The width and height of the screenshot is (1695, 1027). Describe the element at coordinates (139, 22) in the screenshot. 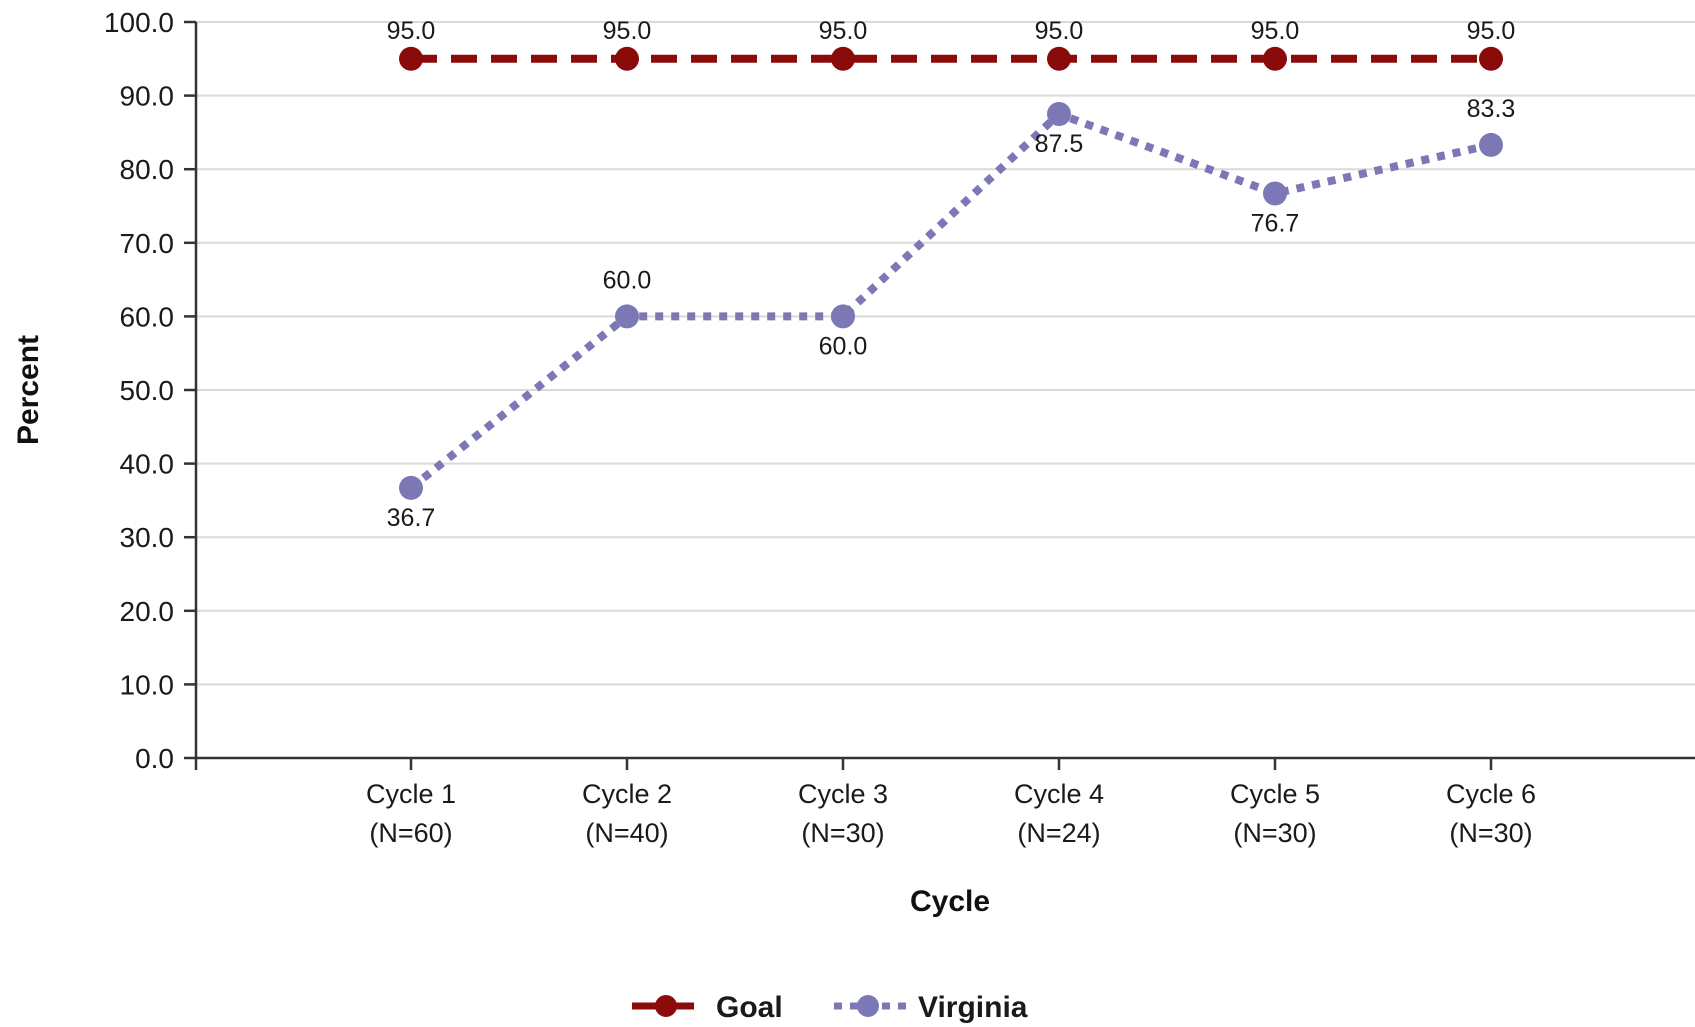

I see `y-tick-label: 100.0` at that location.